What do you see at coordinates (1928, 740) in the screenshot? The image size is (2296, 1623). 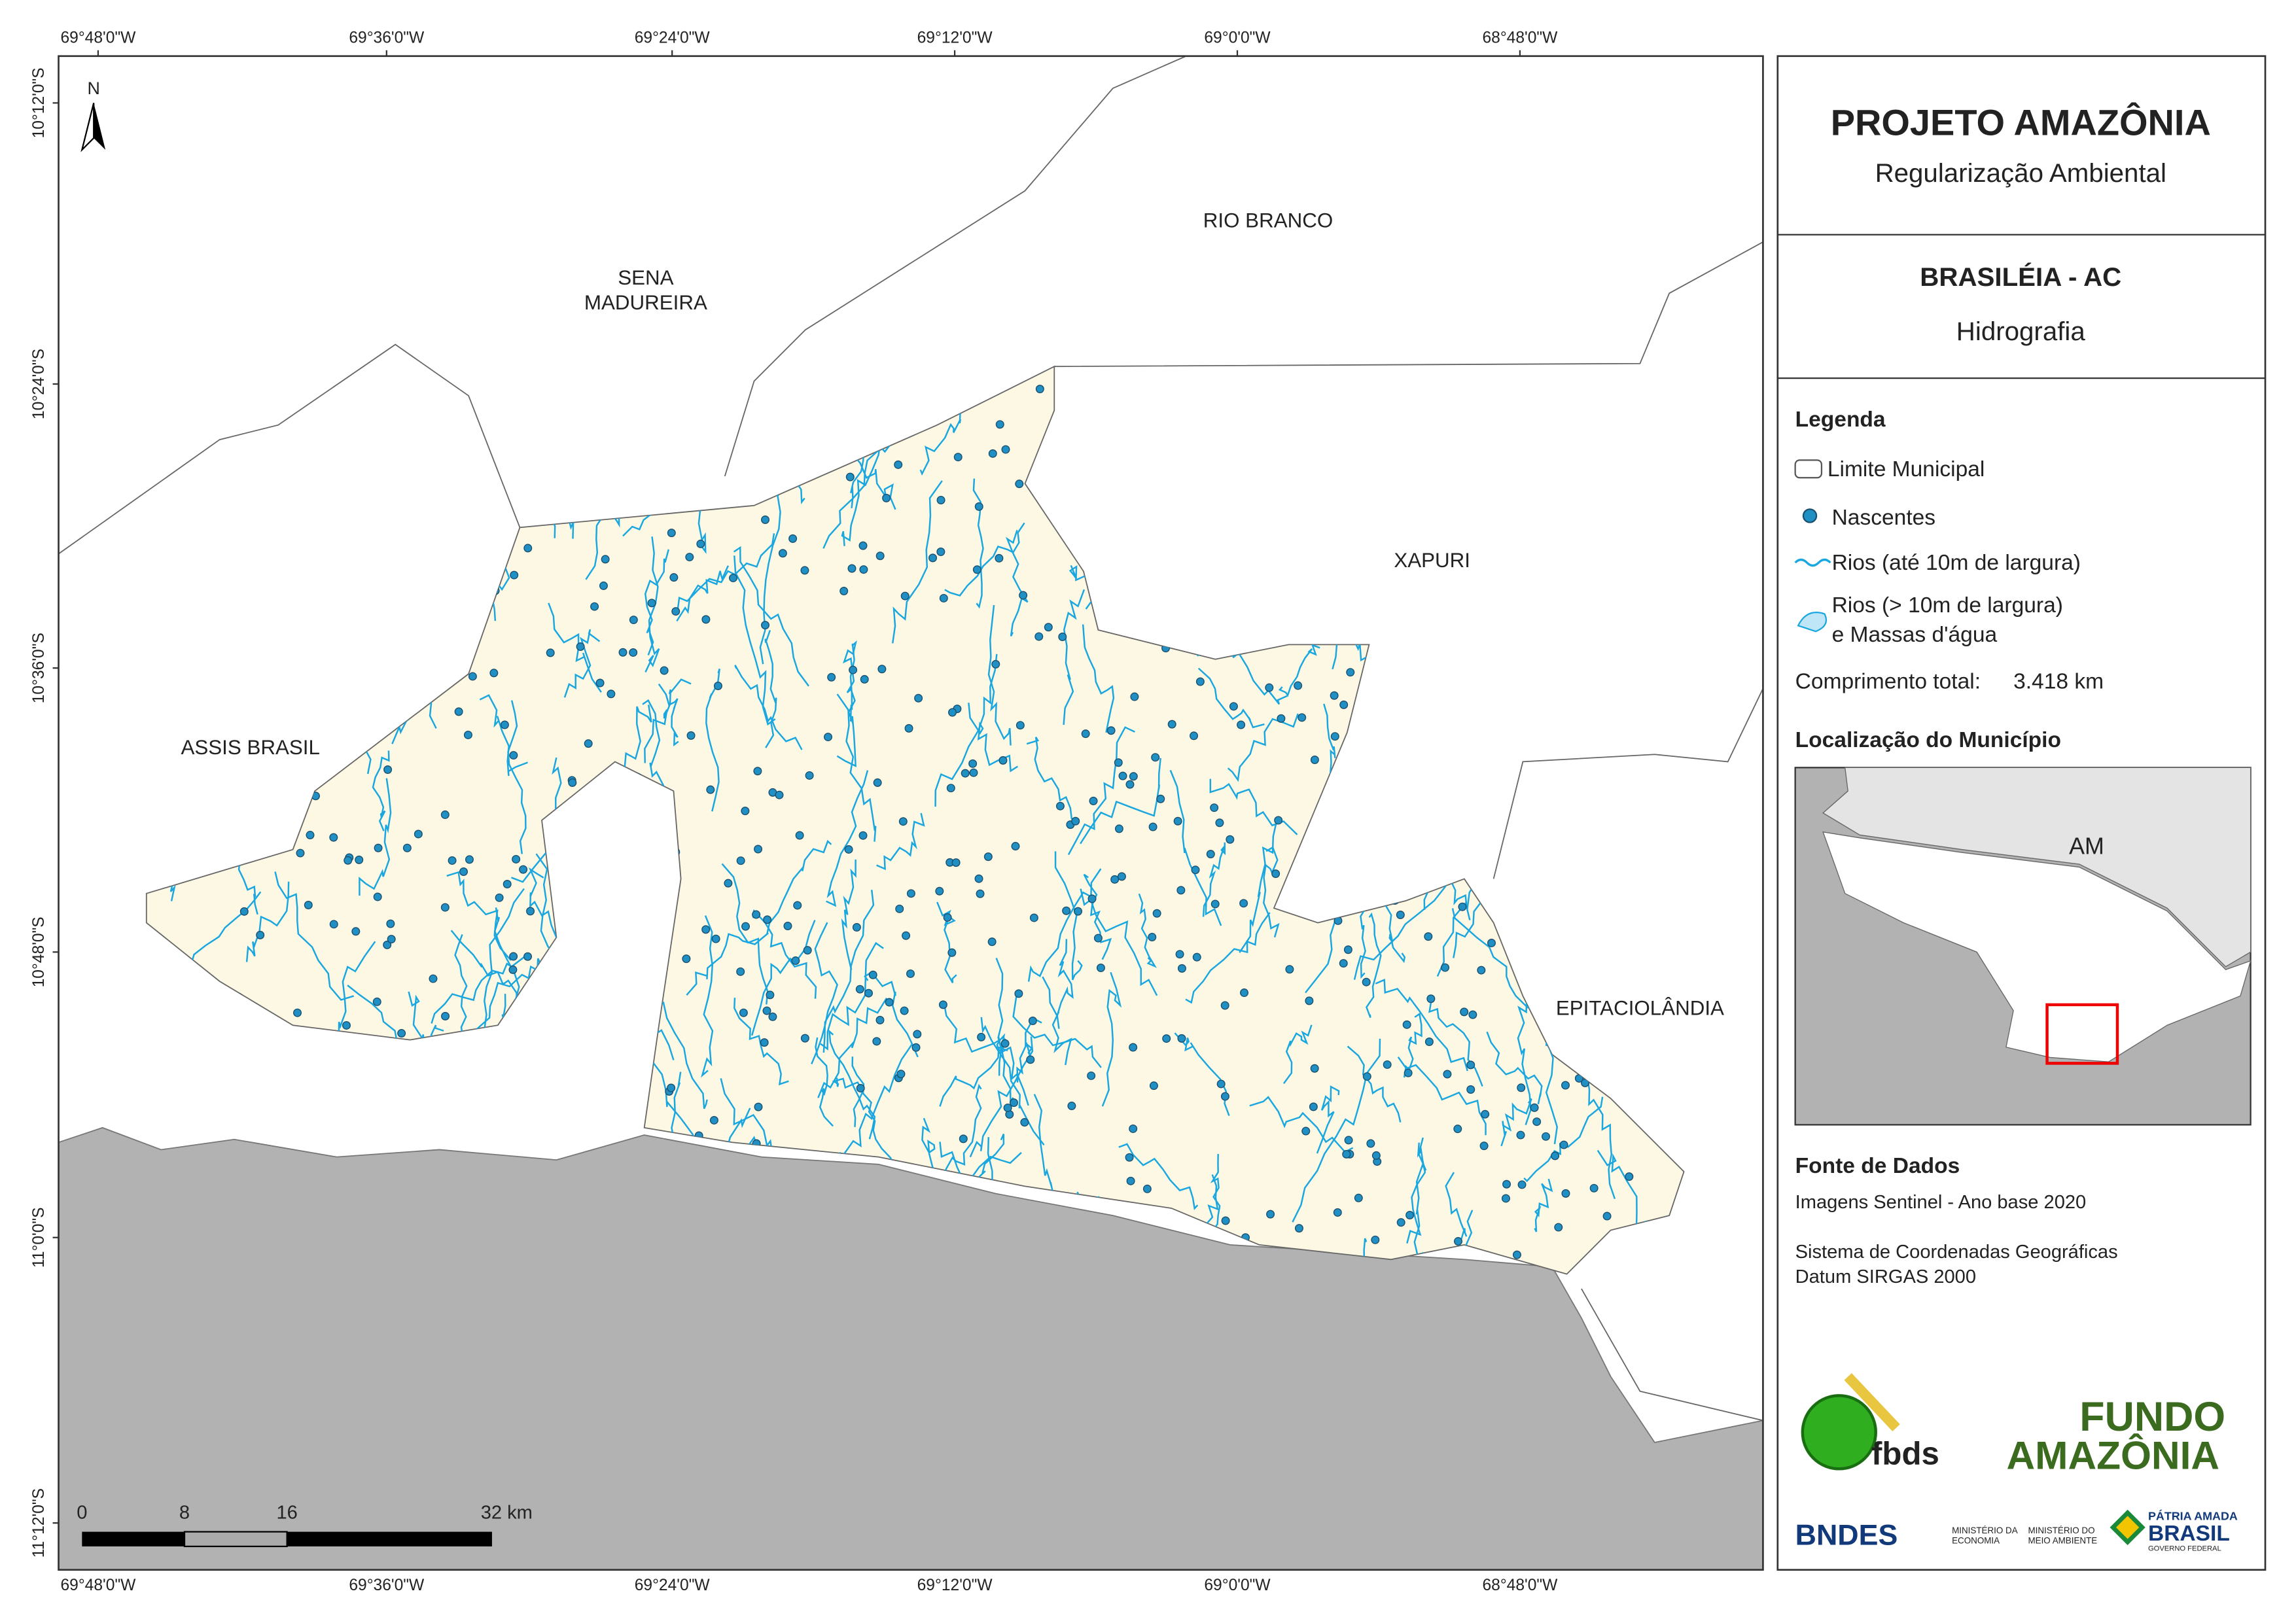 I see `location-title: Localização do Município` at bounding box center [1928, 740].